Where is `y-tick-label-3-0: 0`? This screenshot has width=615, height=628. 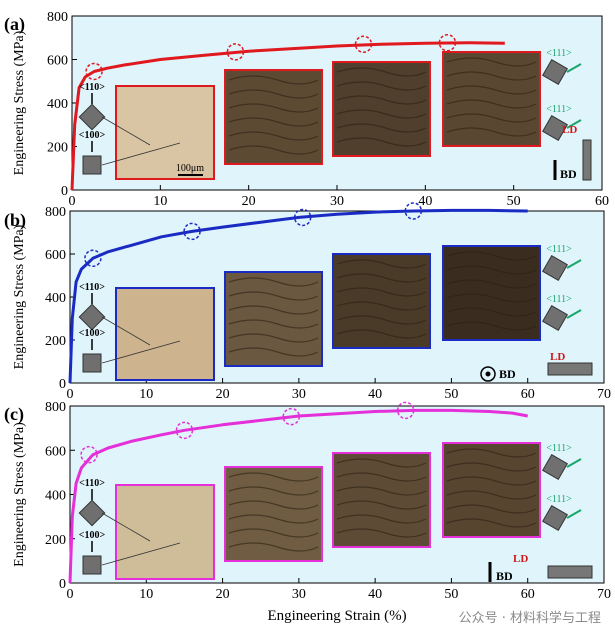
y-tick-label-3-0: 0 is located at coordinates (62, 584).